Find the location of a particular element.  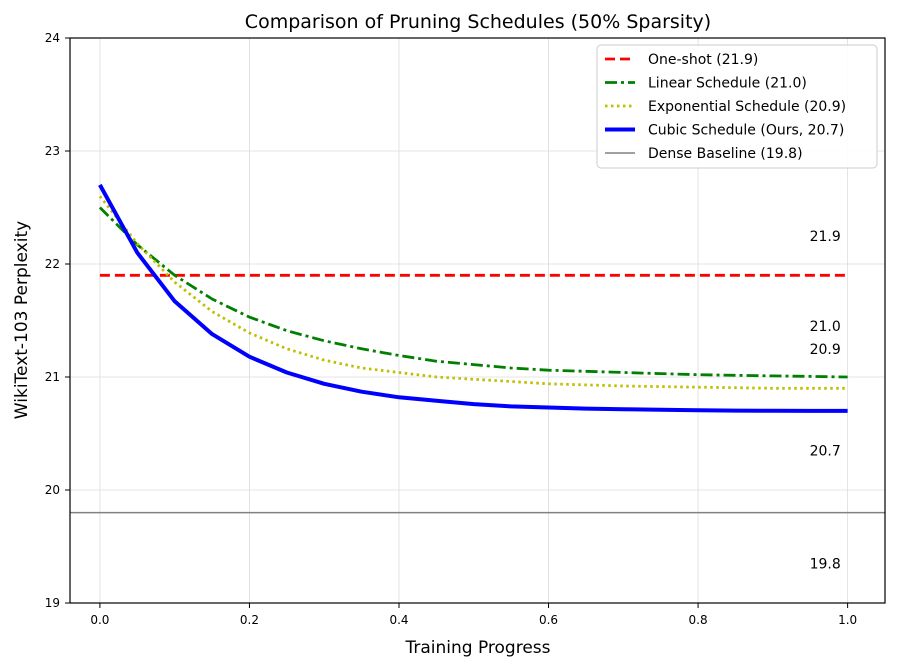

x-tick-label: 0.0 is located at coordinates (99, 620).